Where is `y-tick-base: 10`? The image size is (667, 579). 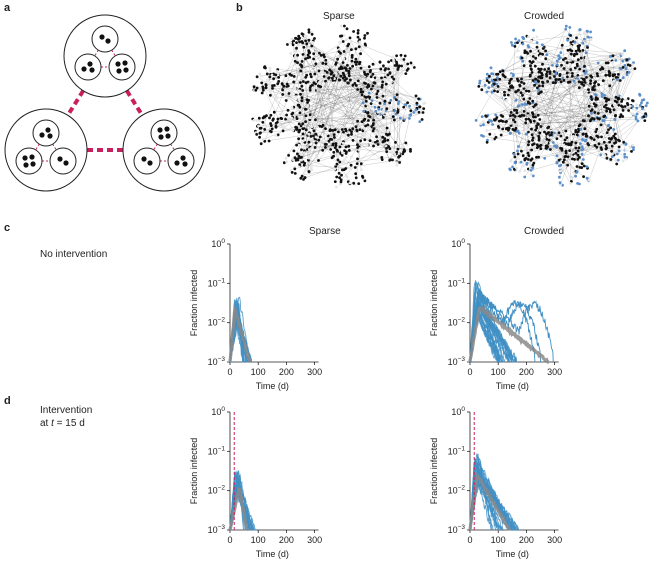
y-tick-base: 10 is located at coordinates (213, 530).